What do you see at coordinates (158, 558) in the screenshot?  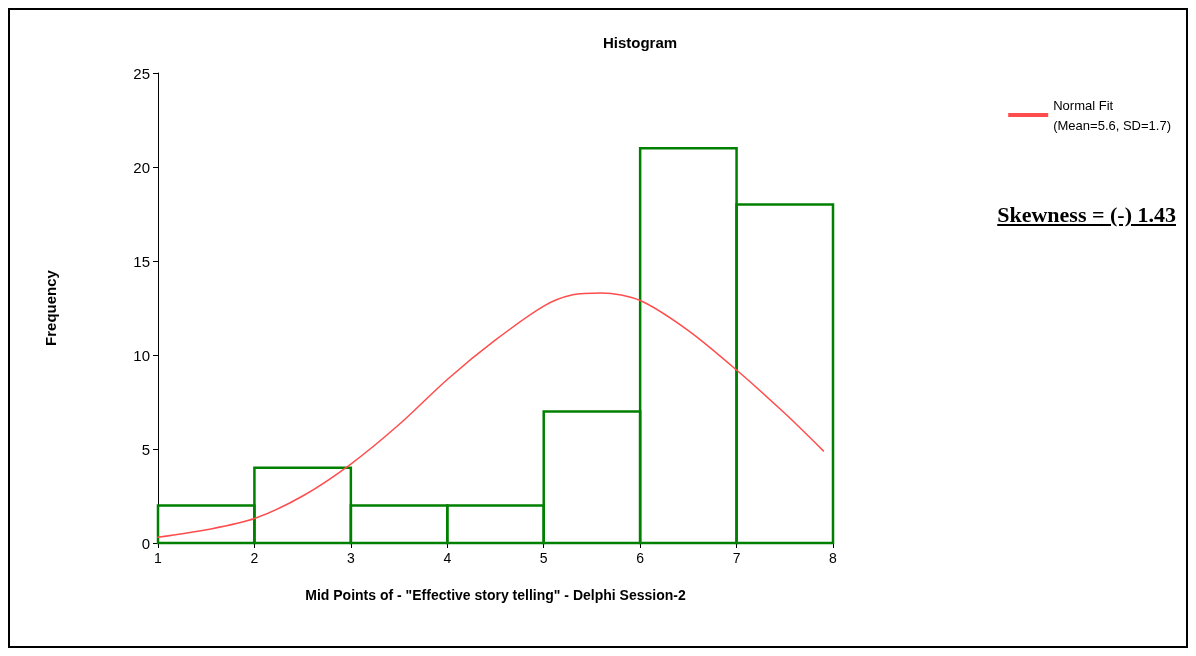 I see `x-tick-label: 1` at bounding box center [158, 558].